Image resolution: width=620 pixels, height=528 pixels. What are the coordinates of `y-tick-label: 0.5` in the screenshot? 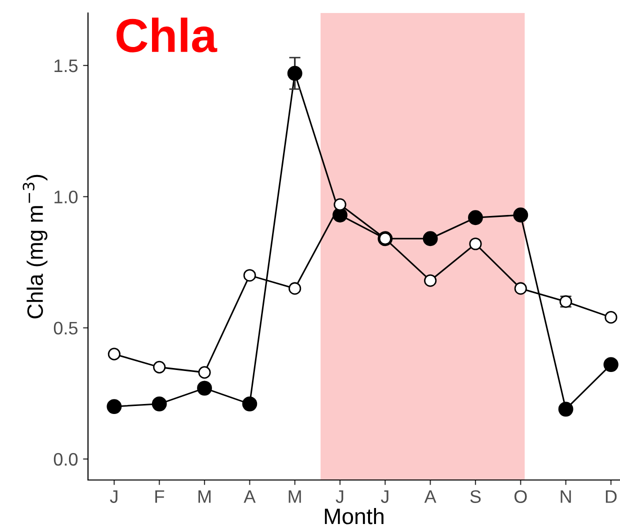 It's located at (66, 328).